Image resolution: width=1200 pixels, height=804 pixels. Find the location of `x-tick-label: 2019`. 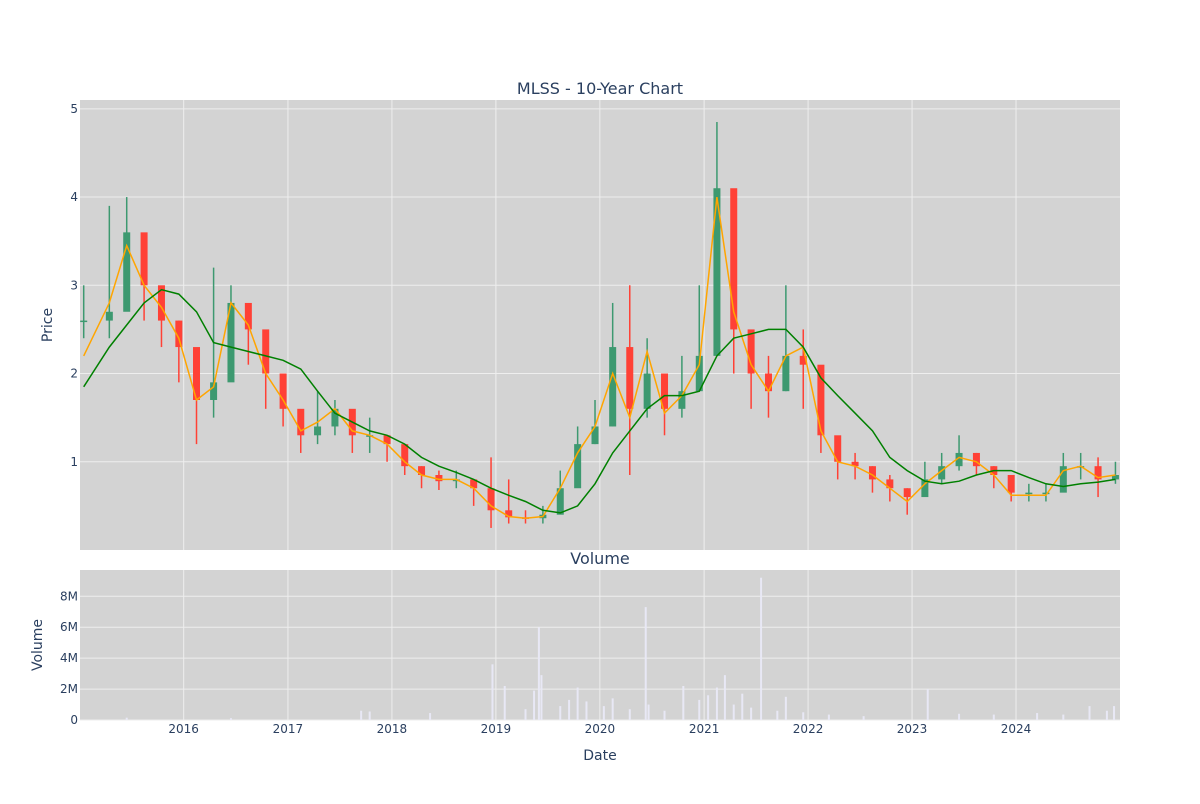

x-tick-label: 2019 is located at coordinates (496, 729).